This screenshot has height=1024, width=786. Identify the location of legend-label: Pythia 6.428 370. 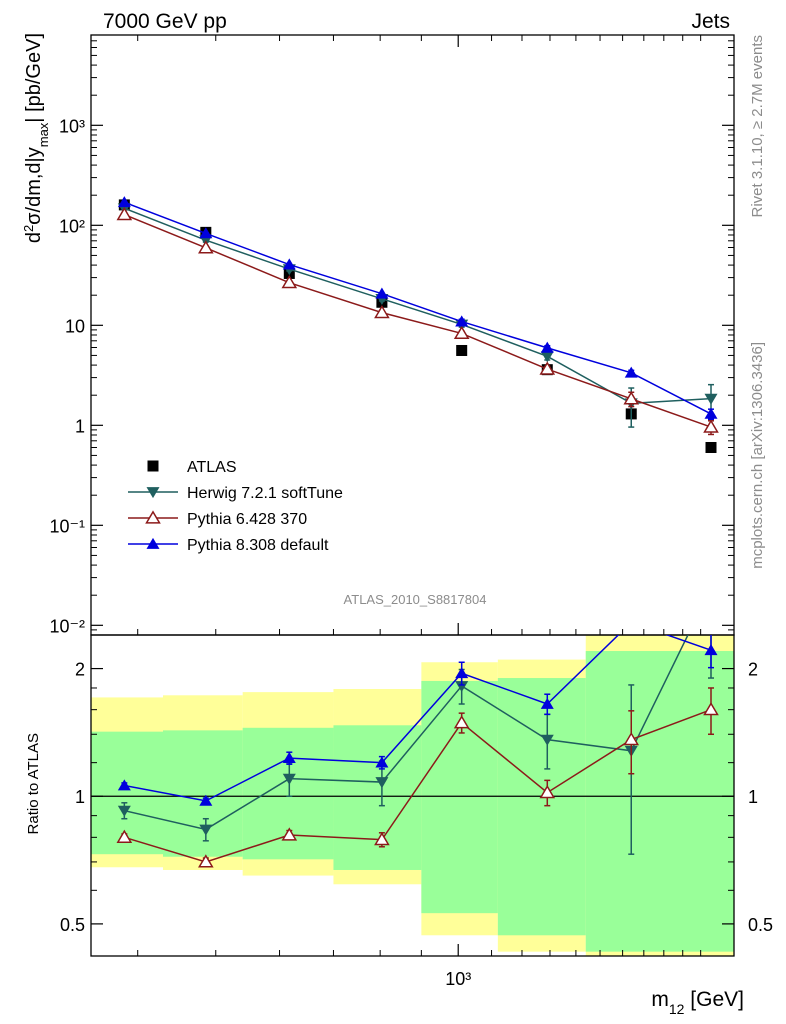
(247, 519).